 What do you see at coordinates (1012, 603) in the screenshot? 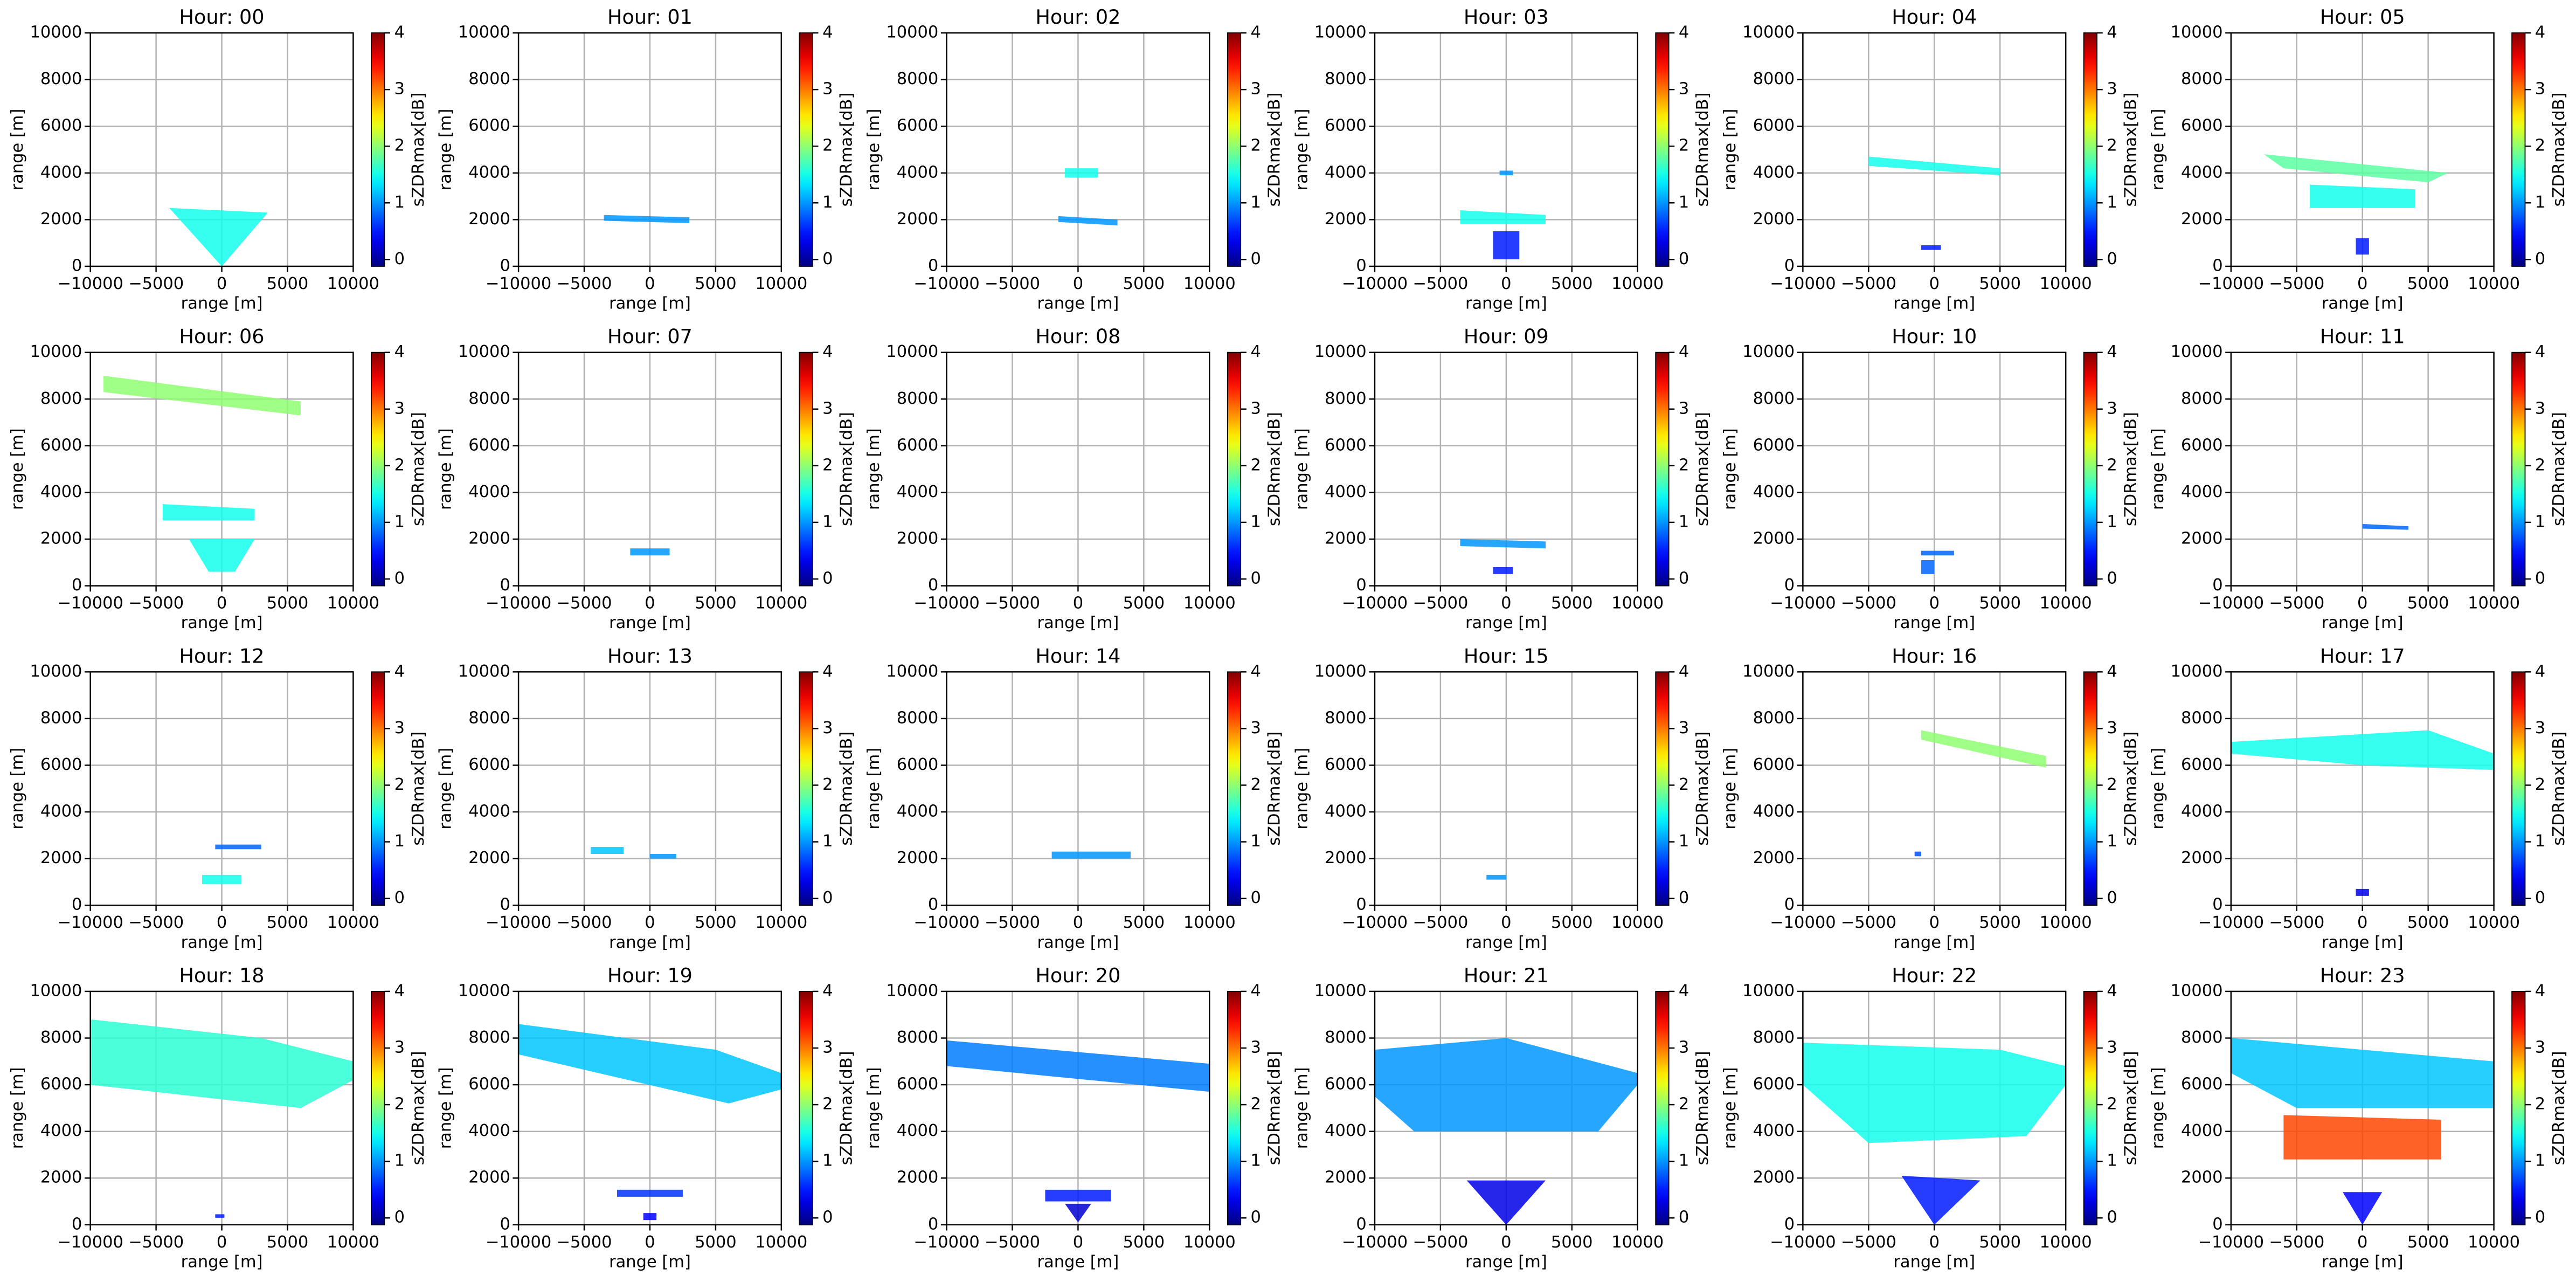
I see `x-tick-label: −5000` at bounding box center [1012, 603].